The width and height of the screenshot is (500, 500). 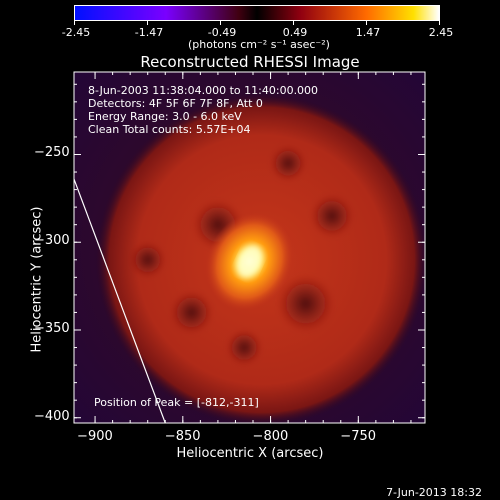 What do you see at coordinates (259, 44) in the screenshot?
I see `colorbar-units: (photons cm⁻² s⁻¹ asec⁻²)` at bounding box center [259, 44].